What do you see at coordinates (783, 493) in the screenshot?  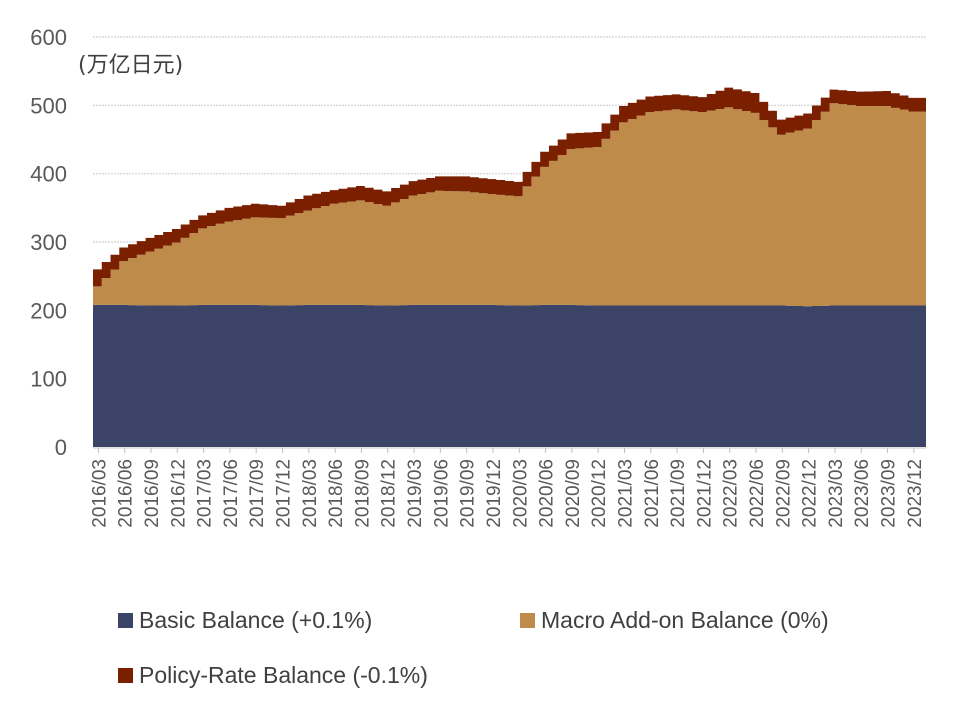 I see `x-tick-label: 2022/09` at bounding box center [783, 493].